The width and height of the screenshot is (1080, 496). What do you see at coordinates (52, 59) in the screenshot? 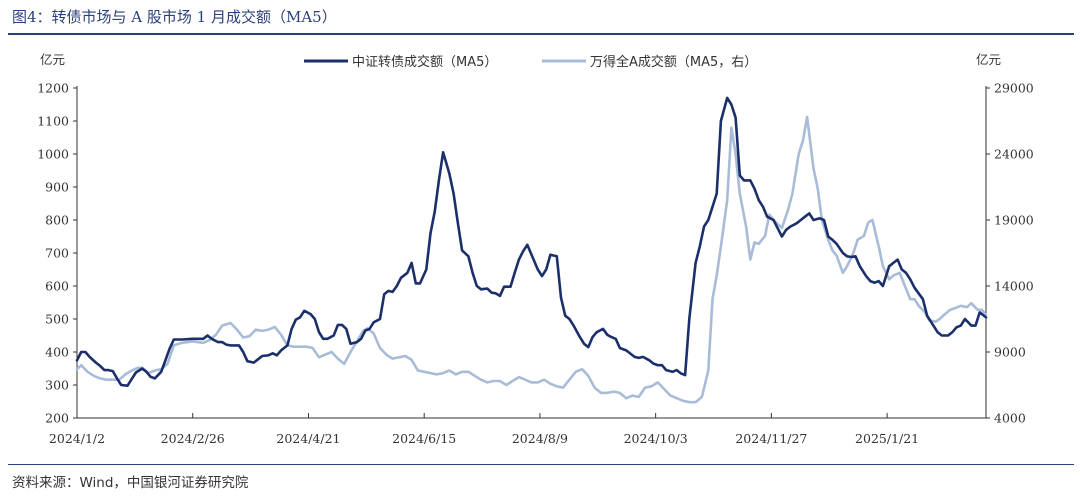
I see `y-axis-label-left: 亿元` at bounding box center [52, 59].